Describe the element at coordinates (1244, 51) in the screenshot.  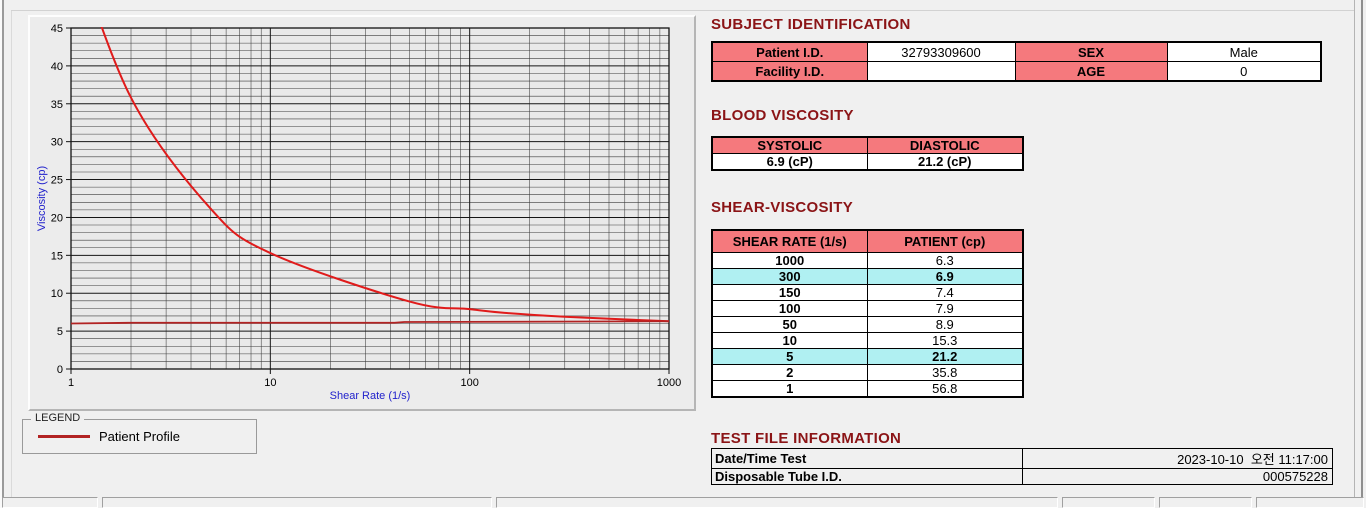
I see `sex-value-cell: Male` at that location.